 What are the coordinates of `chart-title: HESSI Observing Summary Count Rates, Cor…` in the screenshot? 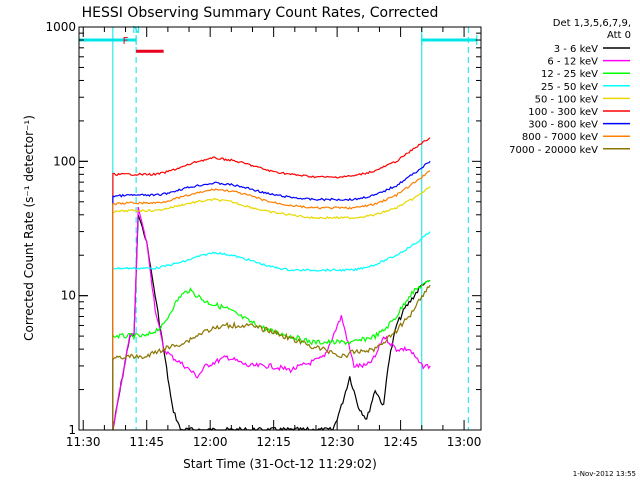 It's located at (260, 13).